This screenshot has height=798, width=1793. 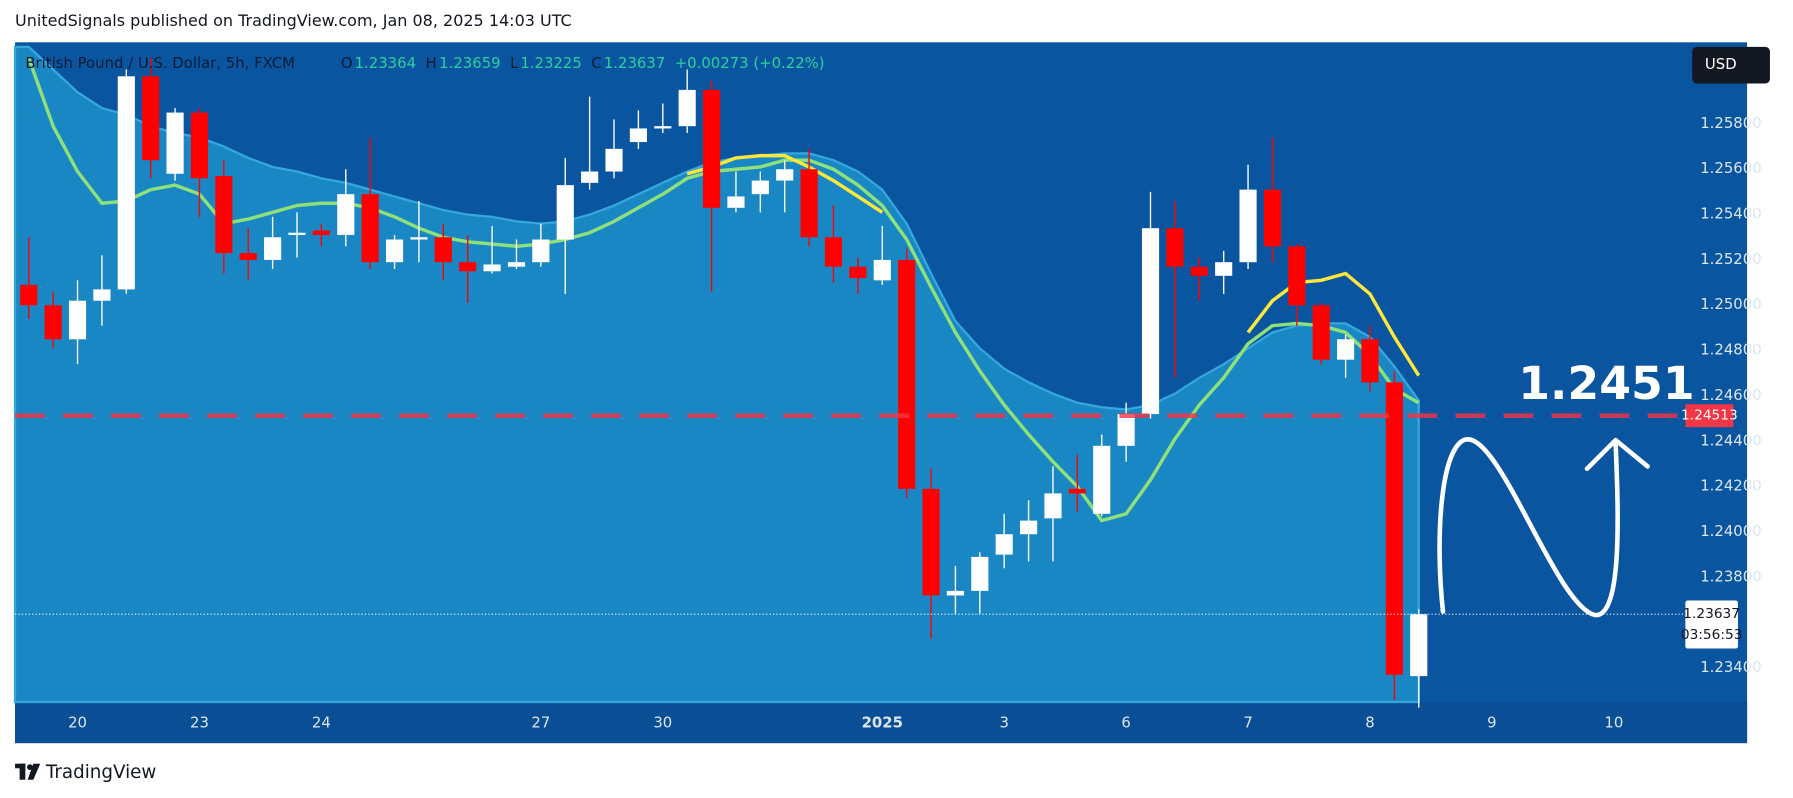 I want to click on x-tick-label: 9, so click(x=1491, y=723).